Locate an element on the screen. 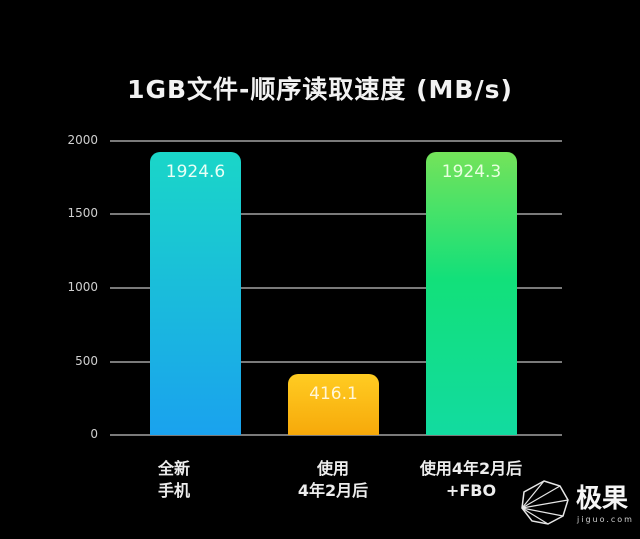 Image resolution: width=640 pixels, height=539 pixels. x-label-line: +FBO is located at coordinates (471, 490).